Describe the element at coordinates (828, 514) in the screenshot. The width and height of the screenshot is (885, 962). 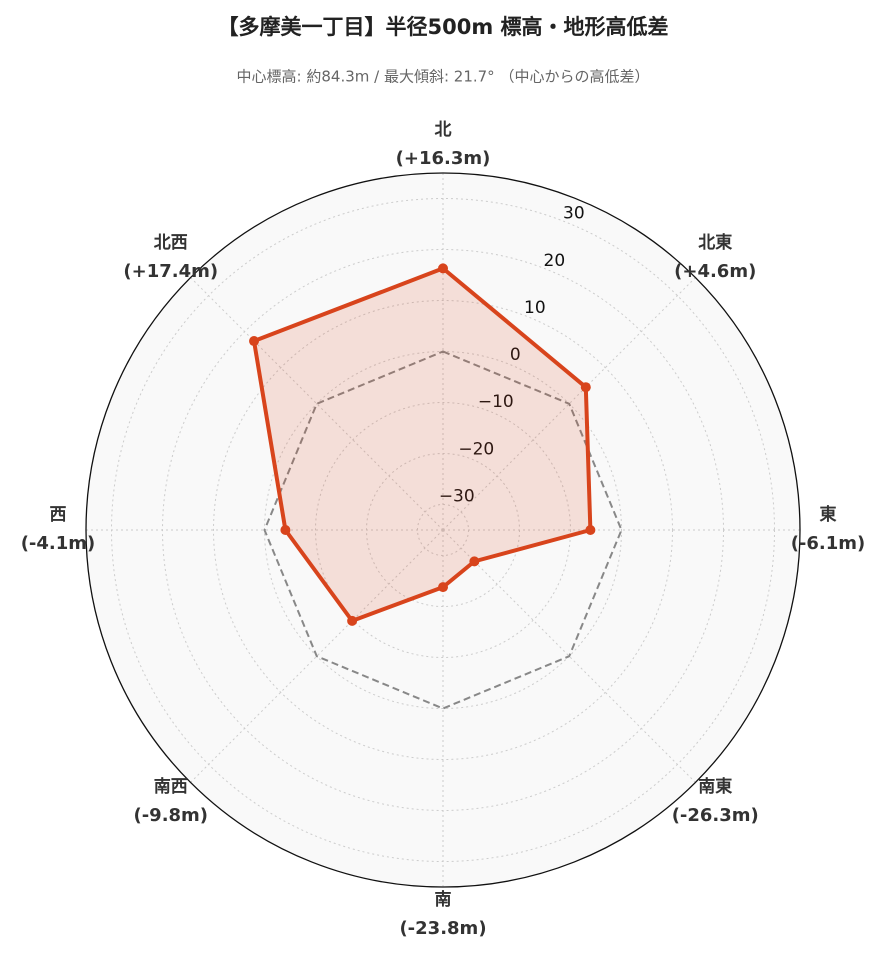
I see `category-label: 東` at that location.